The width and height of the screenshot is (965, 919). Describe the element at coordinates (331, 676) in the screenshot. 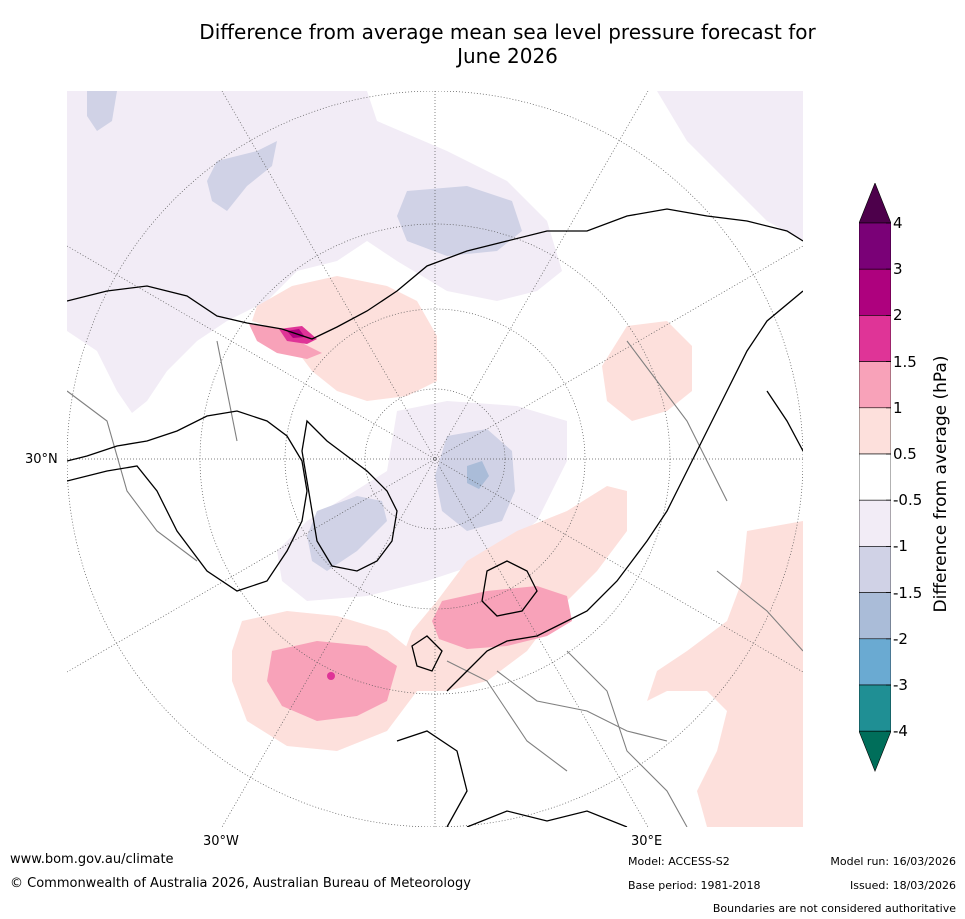

I see `atlantic-core-high` at that location.